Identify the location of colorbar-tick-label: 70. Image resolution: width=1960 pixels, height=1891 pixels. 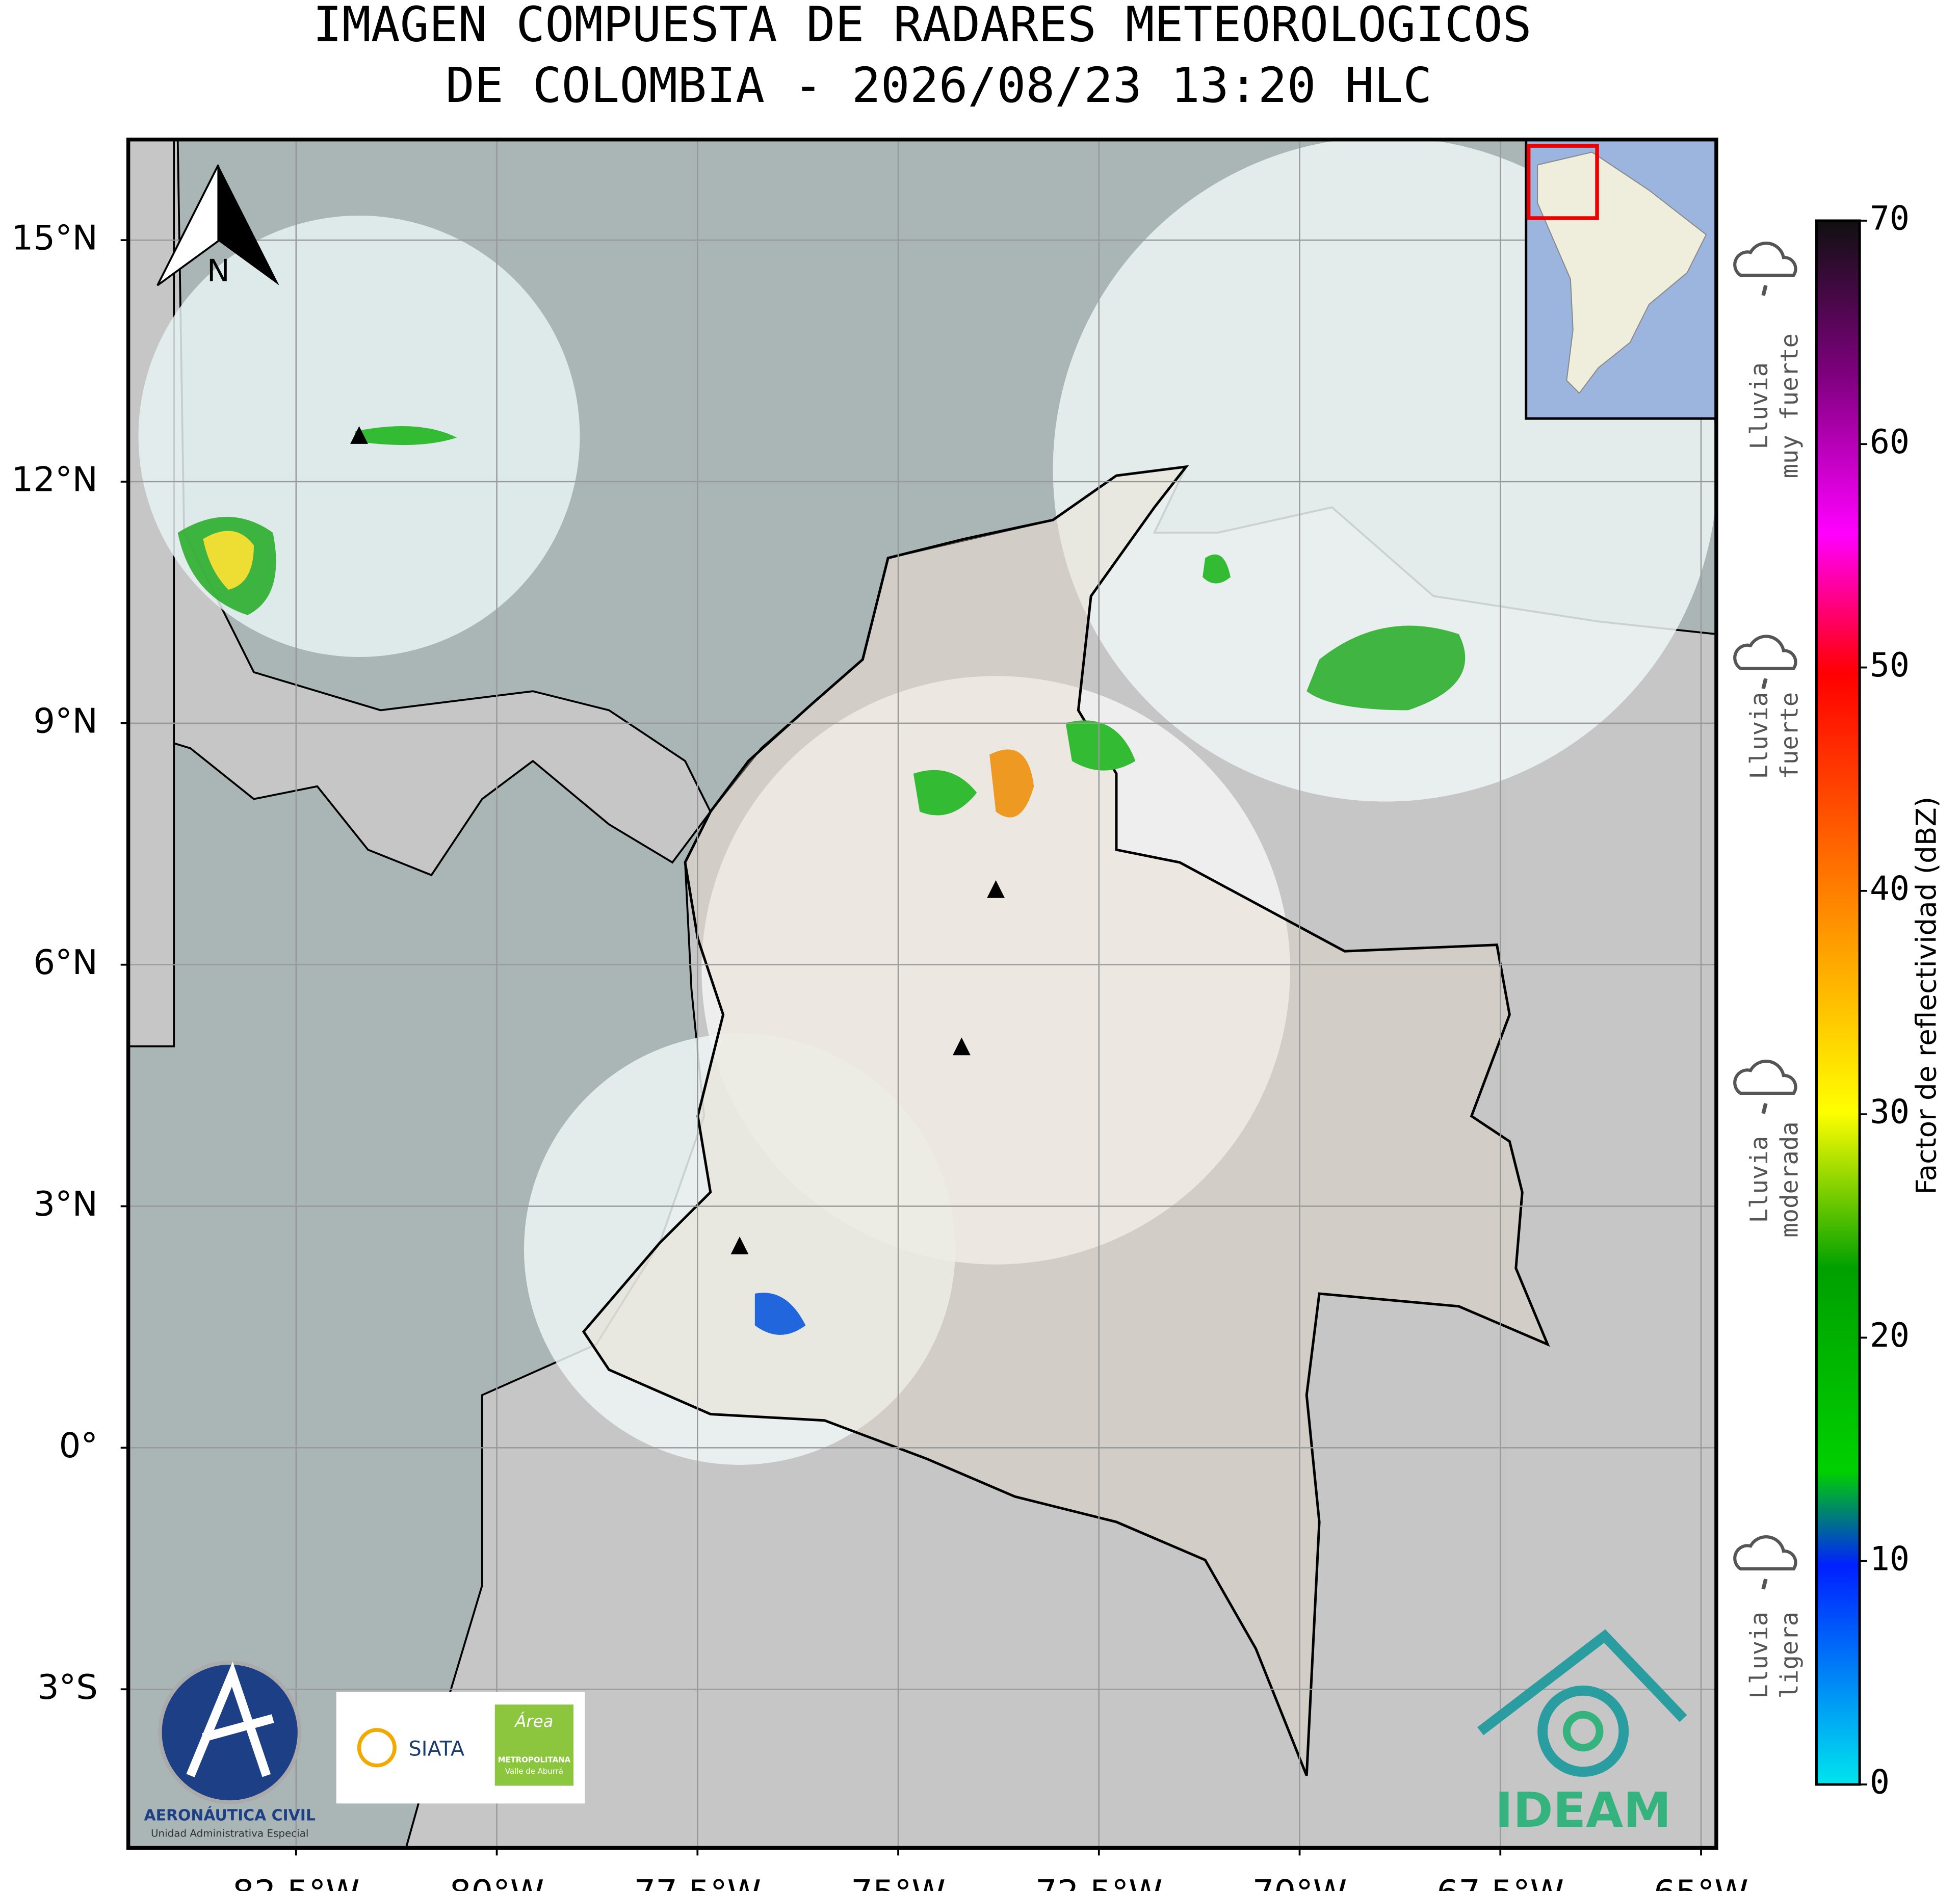
(1890, 219).